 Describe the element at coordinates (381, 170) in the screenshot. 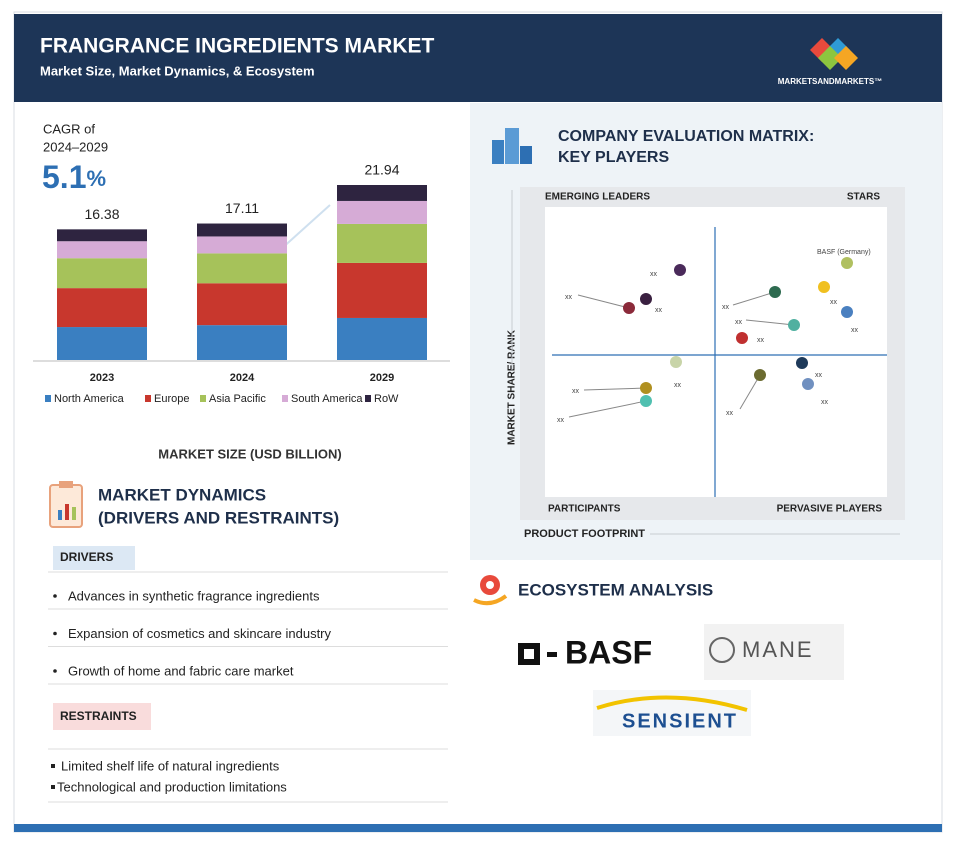

I see `total-label: 21.94` at that location.